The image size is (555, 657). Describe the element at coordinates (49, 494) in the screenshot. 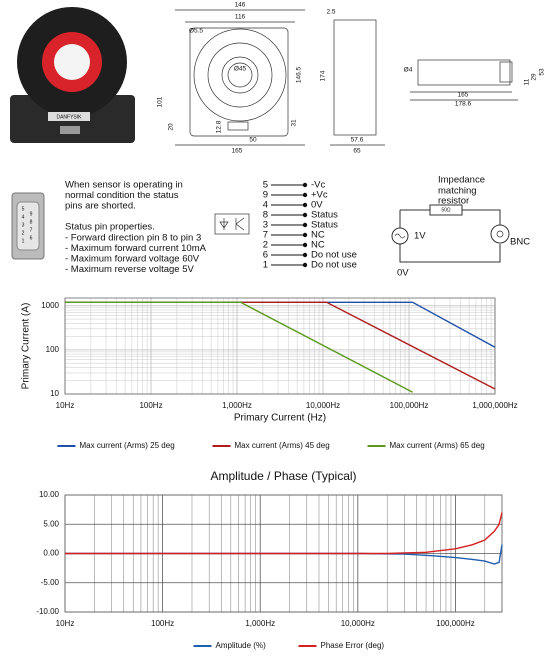

I see `y-tick-label: 10.00` at that location.